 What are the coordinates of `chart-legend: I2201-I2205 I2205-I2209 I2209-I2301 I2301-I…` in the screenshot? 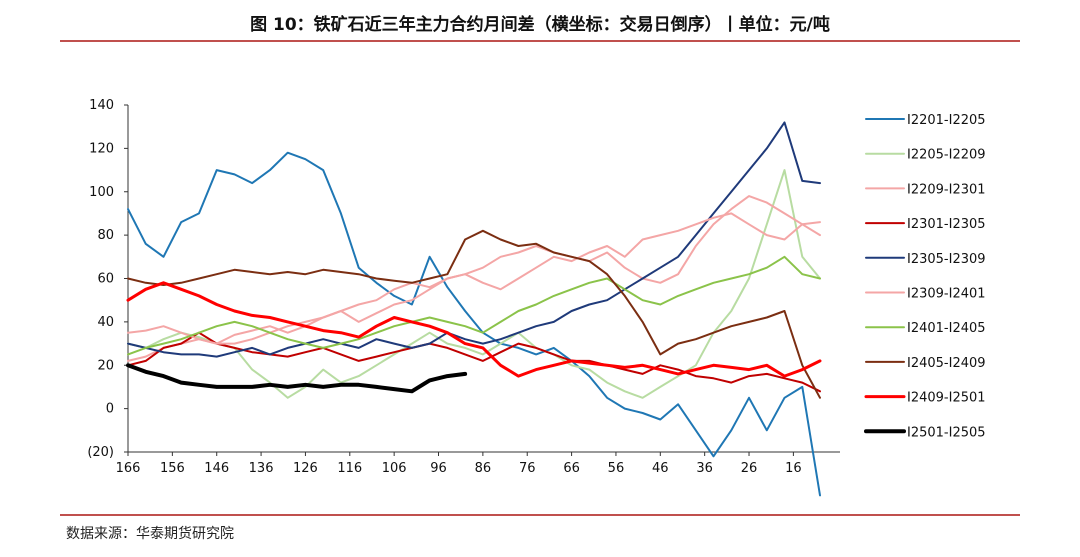 It's located at (925, 276).